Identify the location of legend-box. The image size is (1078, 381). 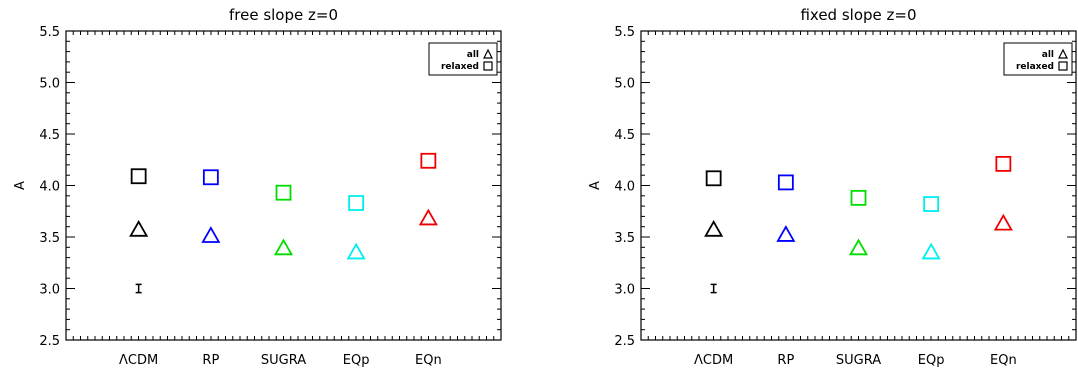
(463, 59).